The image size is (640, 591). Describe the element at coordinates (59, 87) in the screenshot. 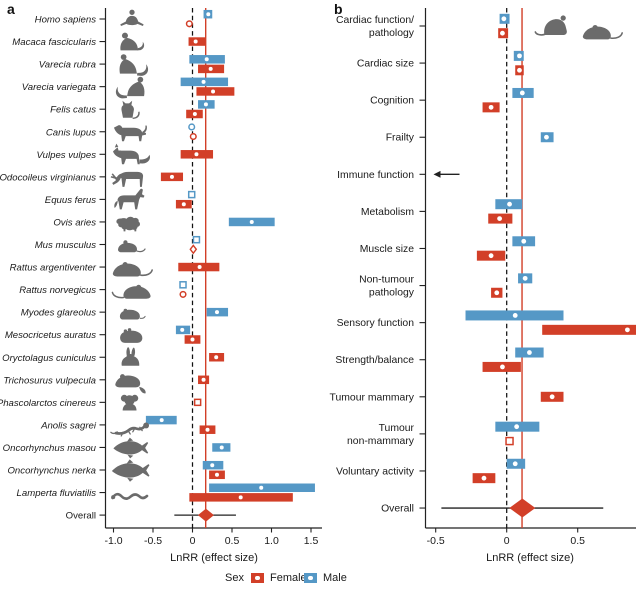

I see `row-label: Varecia variegata` at that location.